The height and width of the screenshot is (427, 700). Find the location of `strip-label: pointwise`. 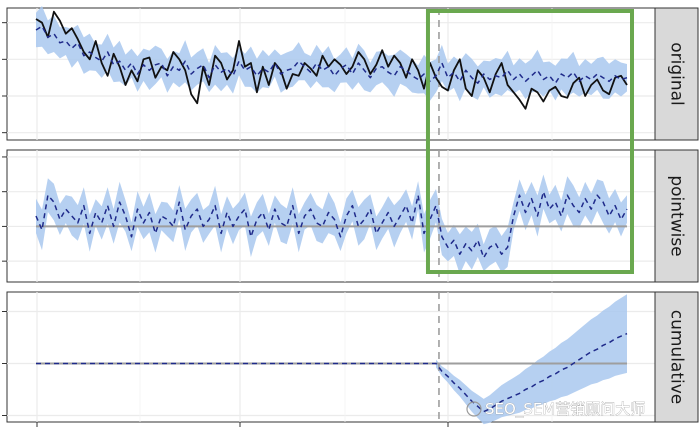

strip-label: pointwise is located at coordinates (677, 215).